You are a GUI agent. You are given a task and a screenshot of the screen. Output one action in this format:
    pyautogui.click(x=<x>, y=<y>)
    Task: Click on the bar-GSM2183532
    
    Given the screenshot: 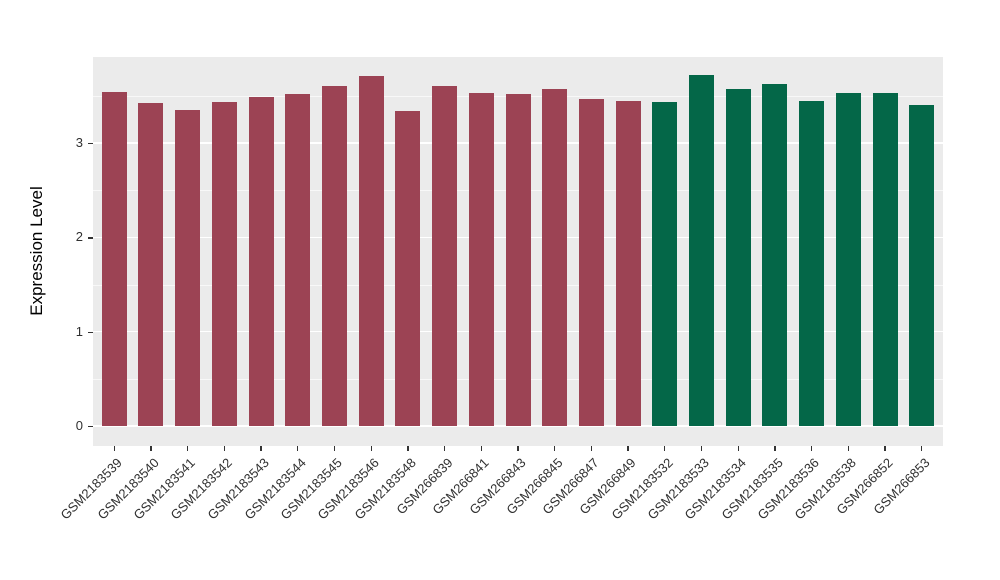 What is the action you would take?
    pyautogui.click(x=665, y=263)
    